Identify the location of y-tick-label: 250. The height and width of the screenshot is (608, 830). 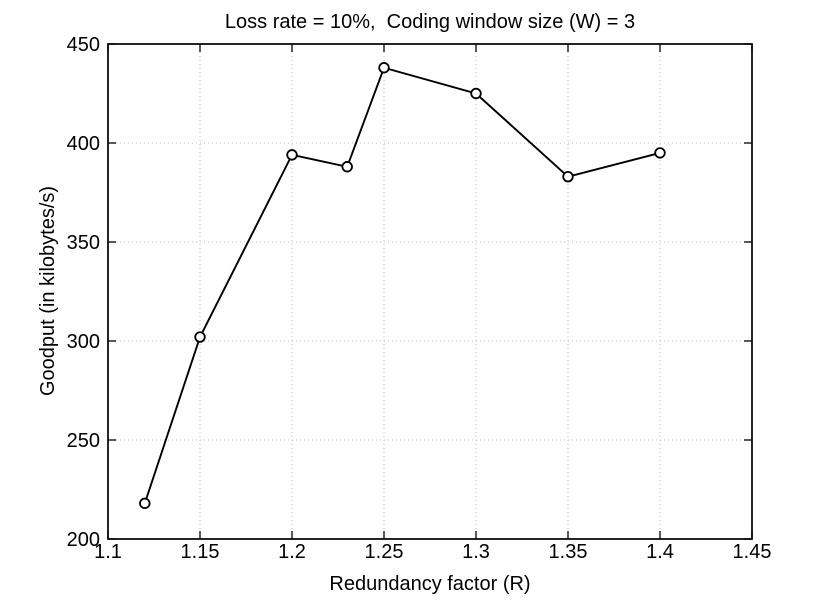
(83, 441).